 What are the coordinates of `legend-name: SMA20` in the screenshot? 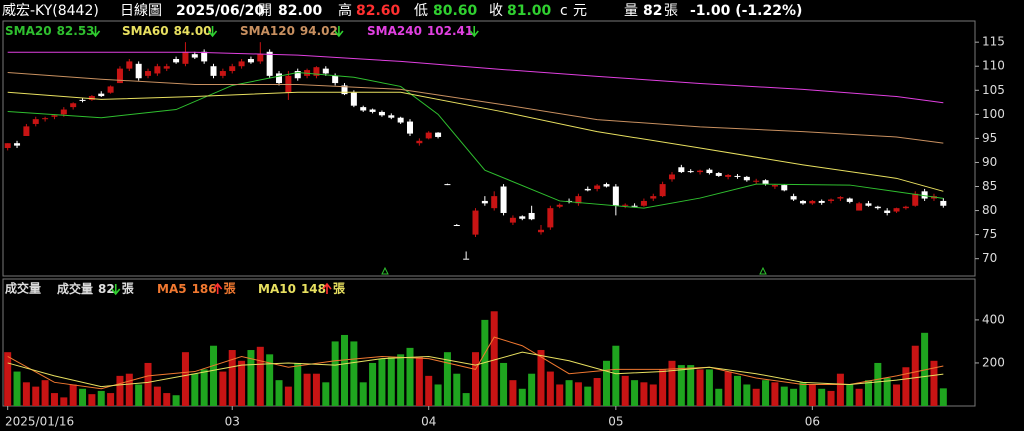 It's located at (28, 31).